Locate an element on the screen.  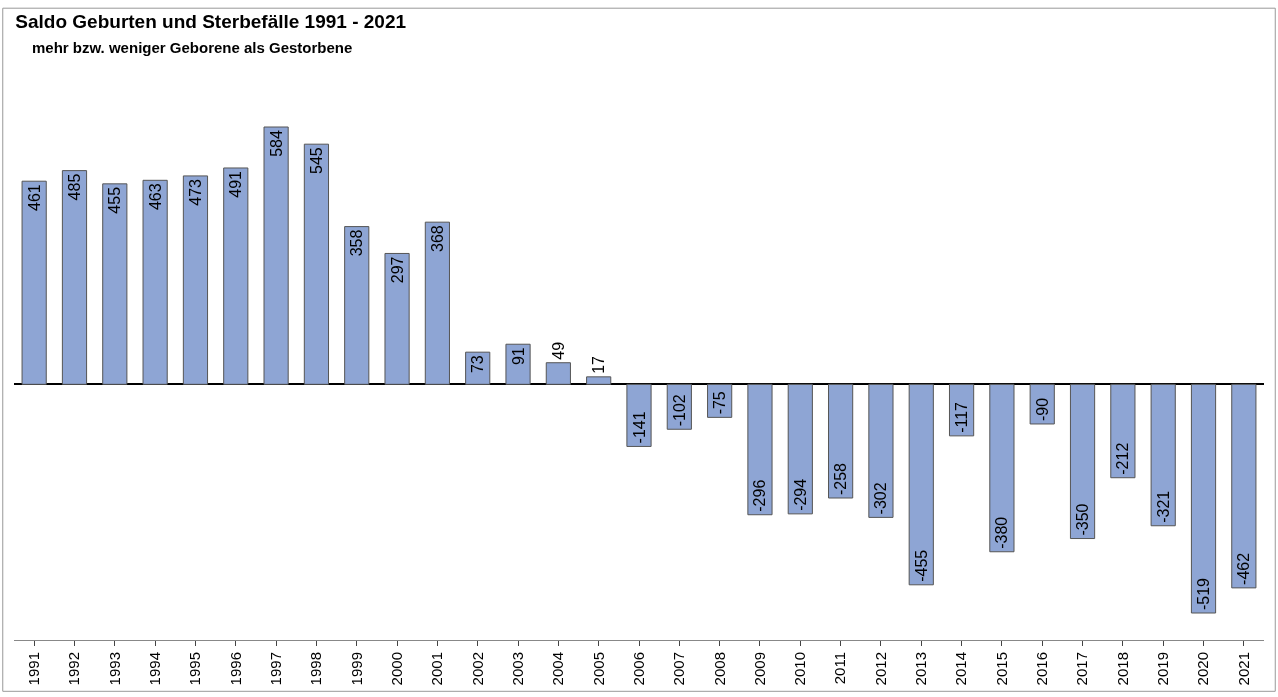
data-label: 17 is located at coordinates (599, 364).